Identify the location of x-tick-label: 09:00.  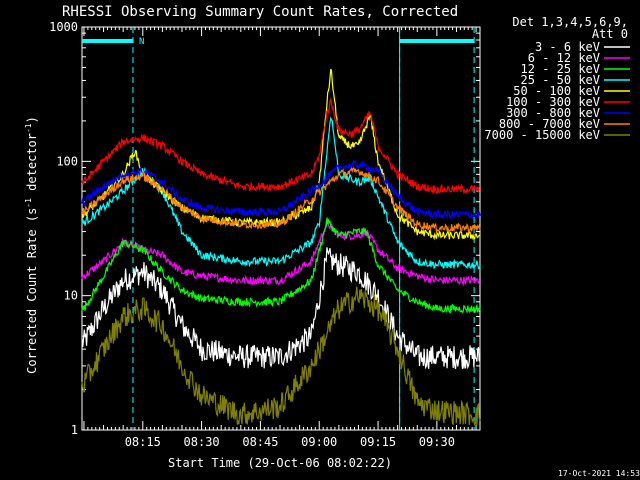
(319, 442).